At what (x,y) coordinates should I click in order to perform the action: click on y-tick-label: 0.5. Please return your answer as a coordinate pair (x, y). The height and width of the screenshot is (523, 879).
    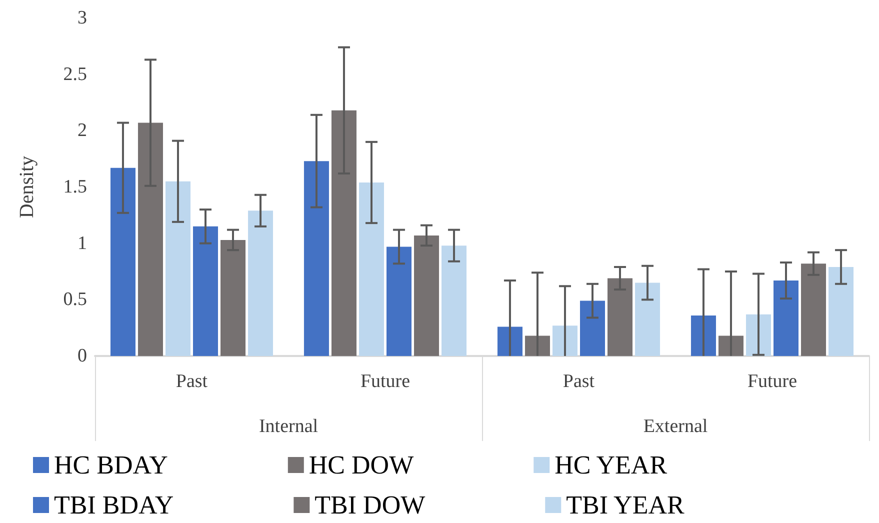
    Looking at the image, I should click on (75, 299).